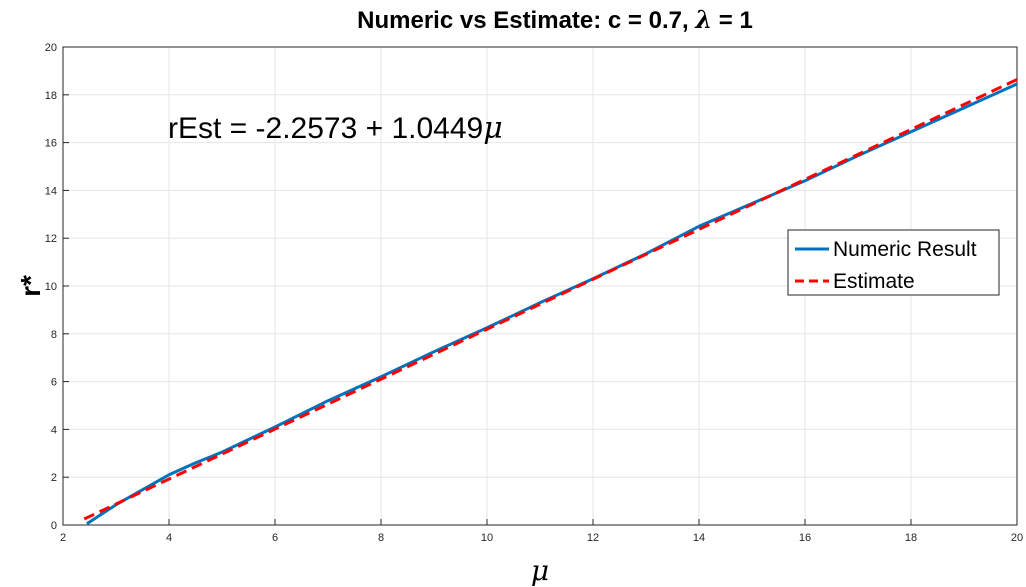  What do you see at coordinates (54, 383) in the screenshot?
I see `y-tick-label: 6` at bounding box center [54, 383].